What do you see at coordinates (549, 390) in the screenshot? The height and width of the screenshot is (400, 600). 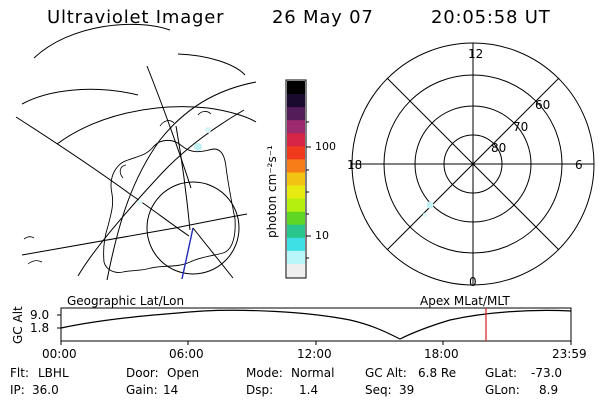 I see `info-glon-value: 8.9` at bounding box center [549, 390].